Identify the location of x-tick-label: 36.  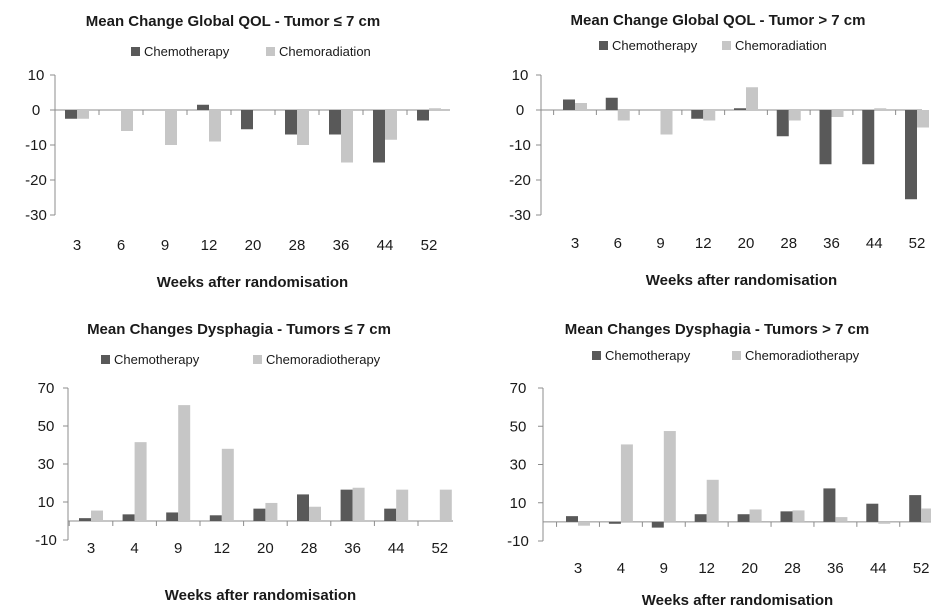
(341, 245).